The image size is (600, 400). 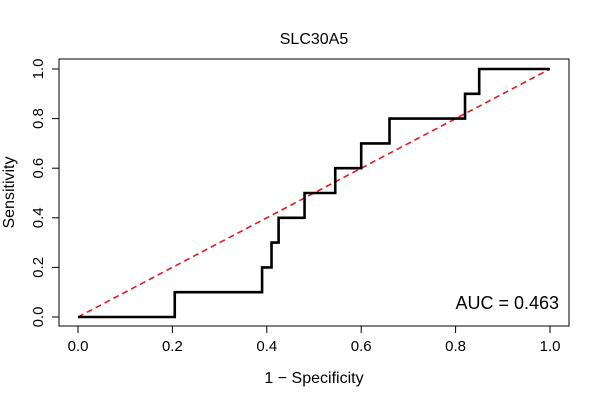 I want to click on x-tick-label: 0.2, so click(x=172, y=346).